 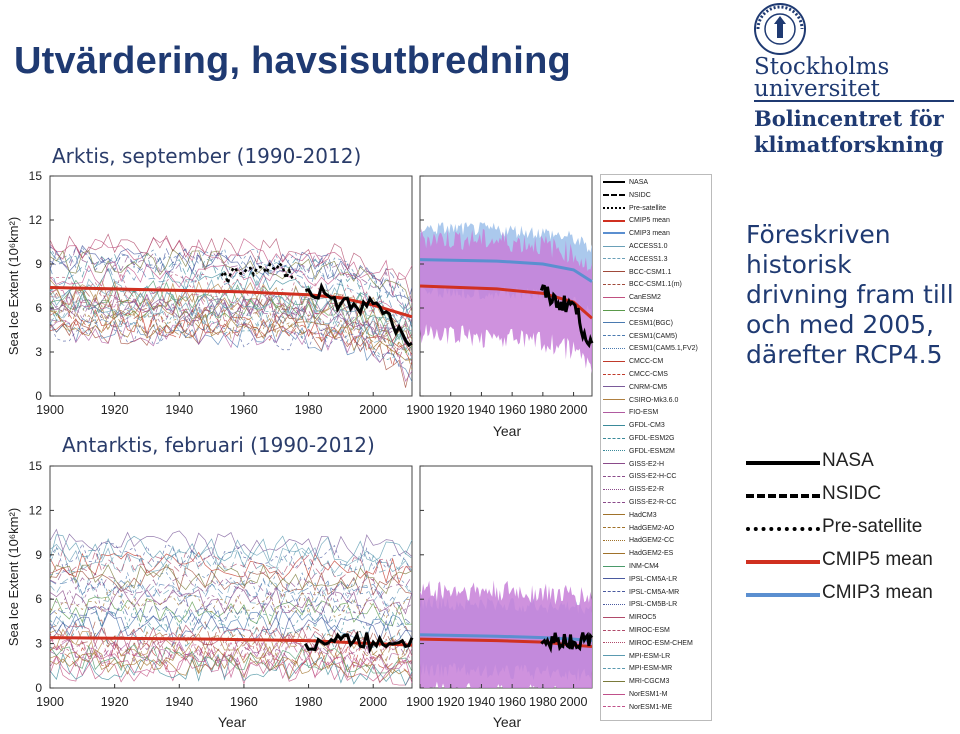 What do you see at coordinates (854, 101) in the screenshot?
I see `logo-divider` at bounding box center [854, 101].